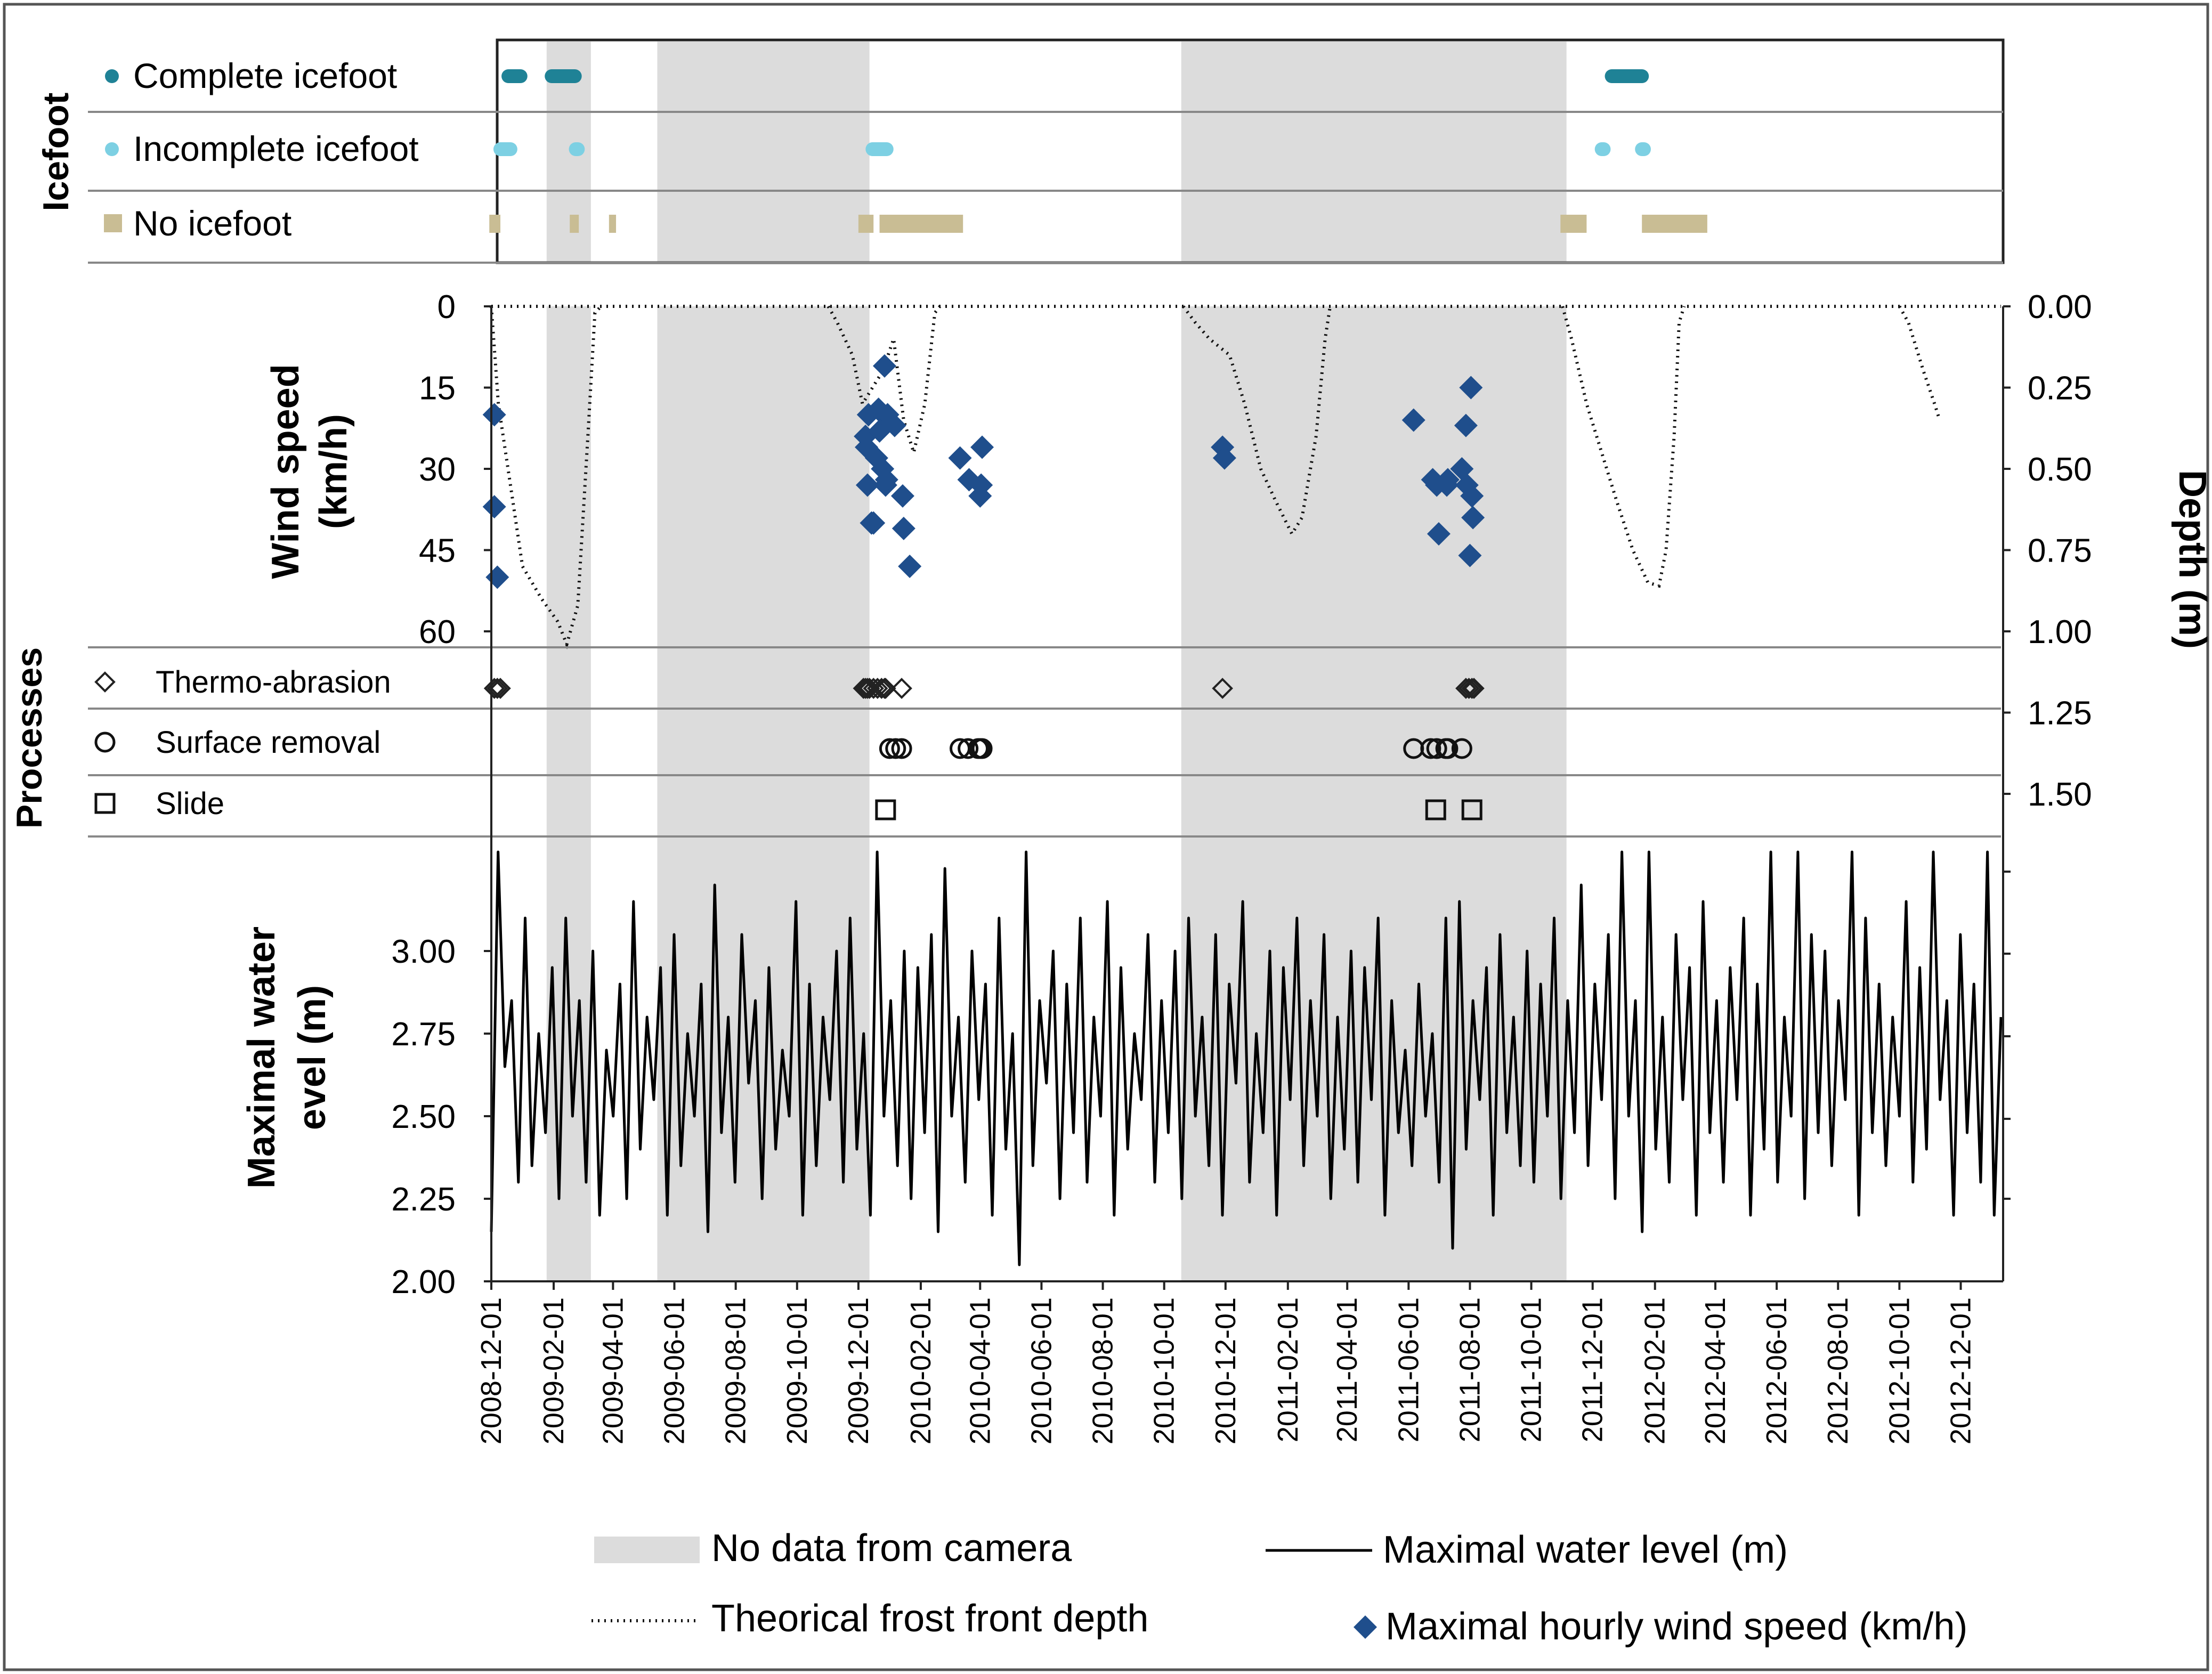 This screenshot has height=1674, width=2212. Describe the element at coordinates (1408, 1369) in the screenshot. I see `x-tick-label: 2011-06-01` at that location.